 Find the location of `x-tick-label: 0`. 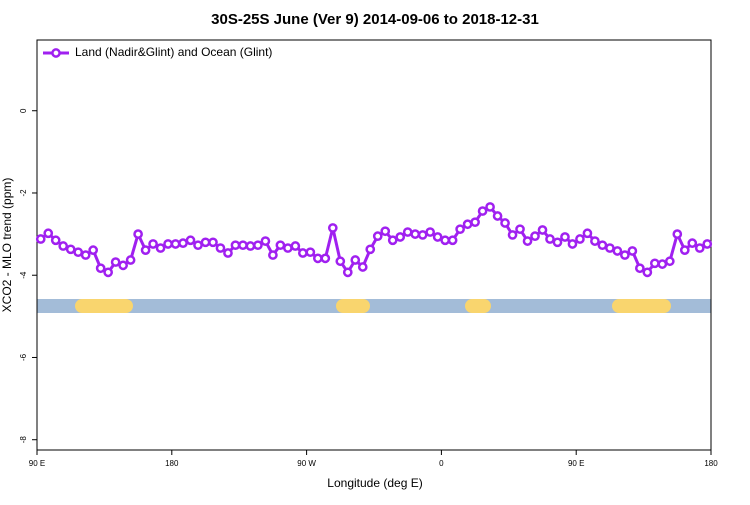

x-tick-label: 0 is located at coordinates (441, 463).